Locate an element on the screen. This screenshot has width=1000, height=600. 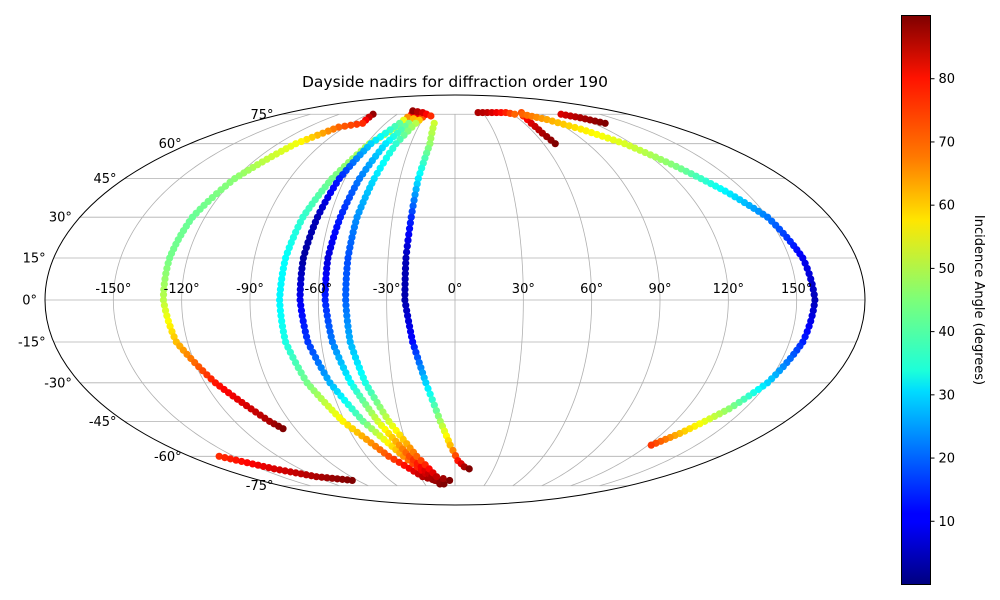
lon-tick-label: -90° is located at coordinates (250, 289).